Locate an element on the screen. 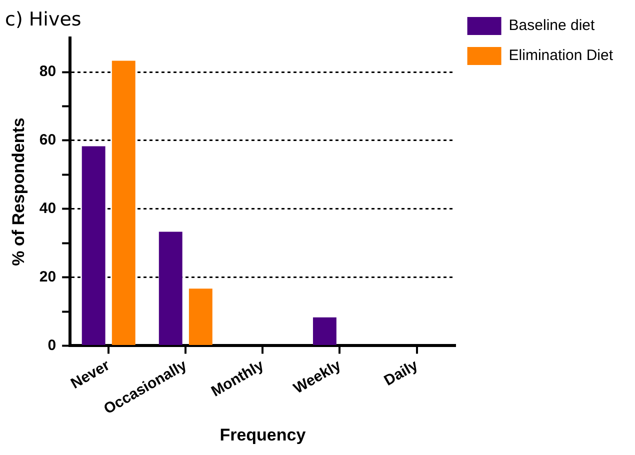  x-tick-label: Daily is located at coordinates (401, 373).